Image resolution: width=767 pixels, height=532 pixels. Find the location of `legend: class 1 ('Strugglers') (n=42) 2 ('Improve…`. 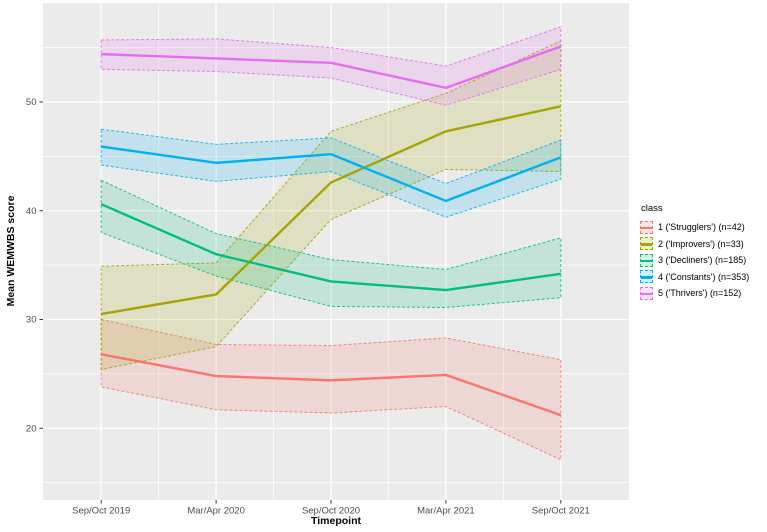

legend: class 1 ('Strugglers') (n=42) 2 ('Improve… is located at coordinates (694, 252).